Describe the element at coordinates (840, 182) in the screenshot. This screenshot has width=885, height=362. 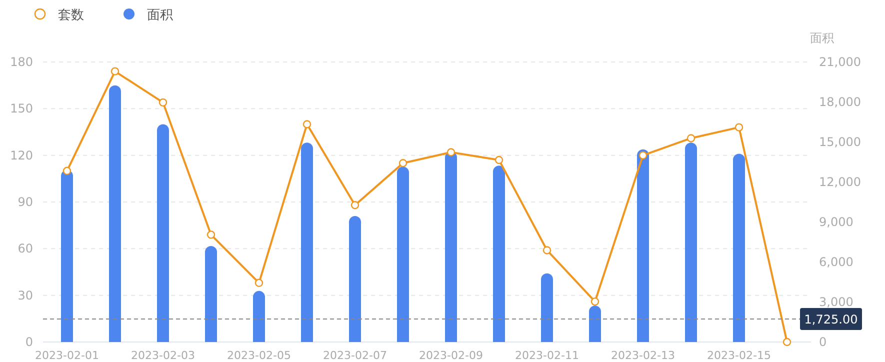
I see `y2-tick-label: 12,000` at that location.